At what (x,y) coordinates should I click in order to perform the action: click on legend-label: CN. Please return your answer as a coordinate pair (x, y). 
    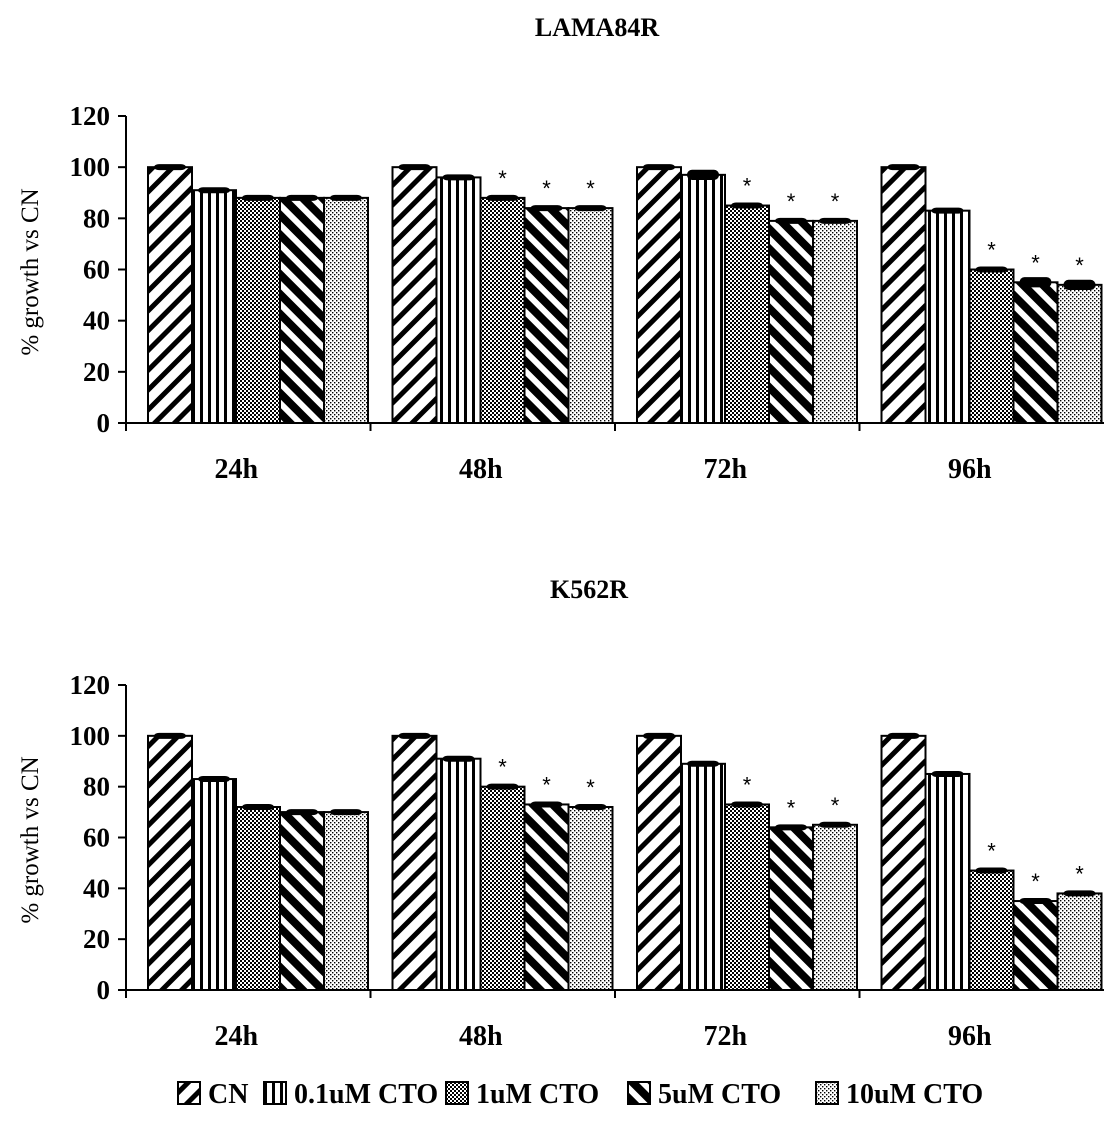
    Looking at the image, I should click on (228, 1094).